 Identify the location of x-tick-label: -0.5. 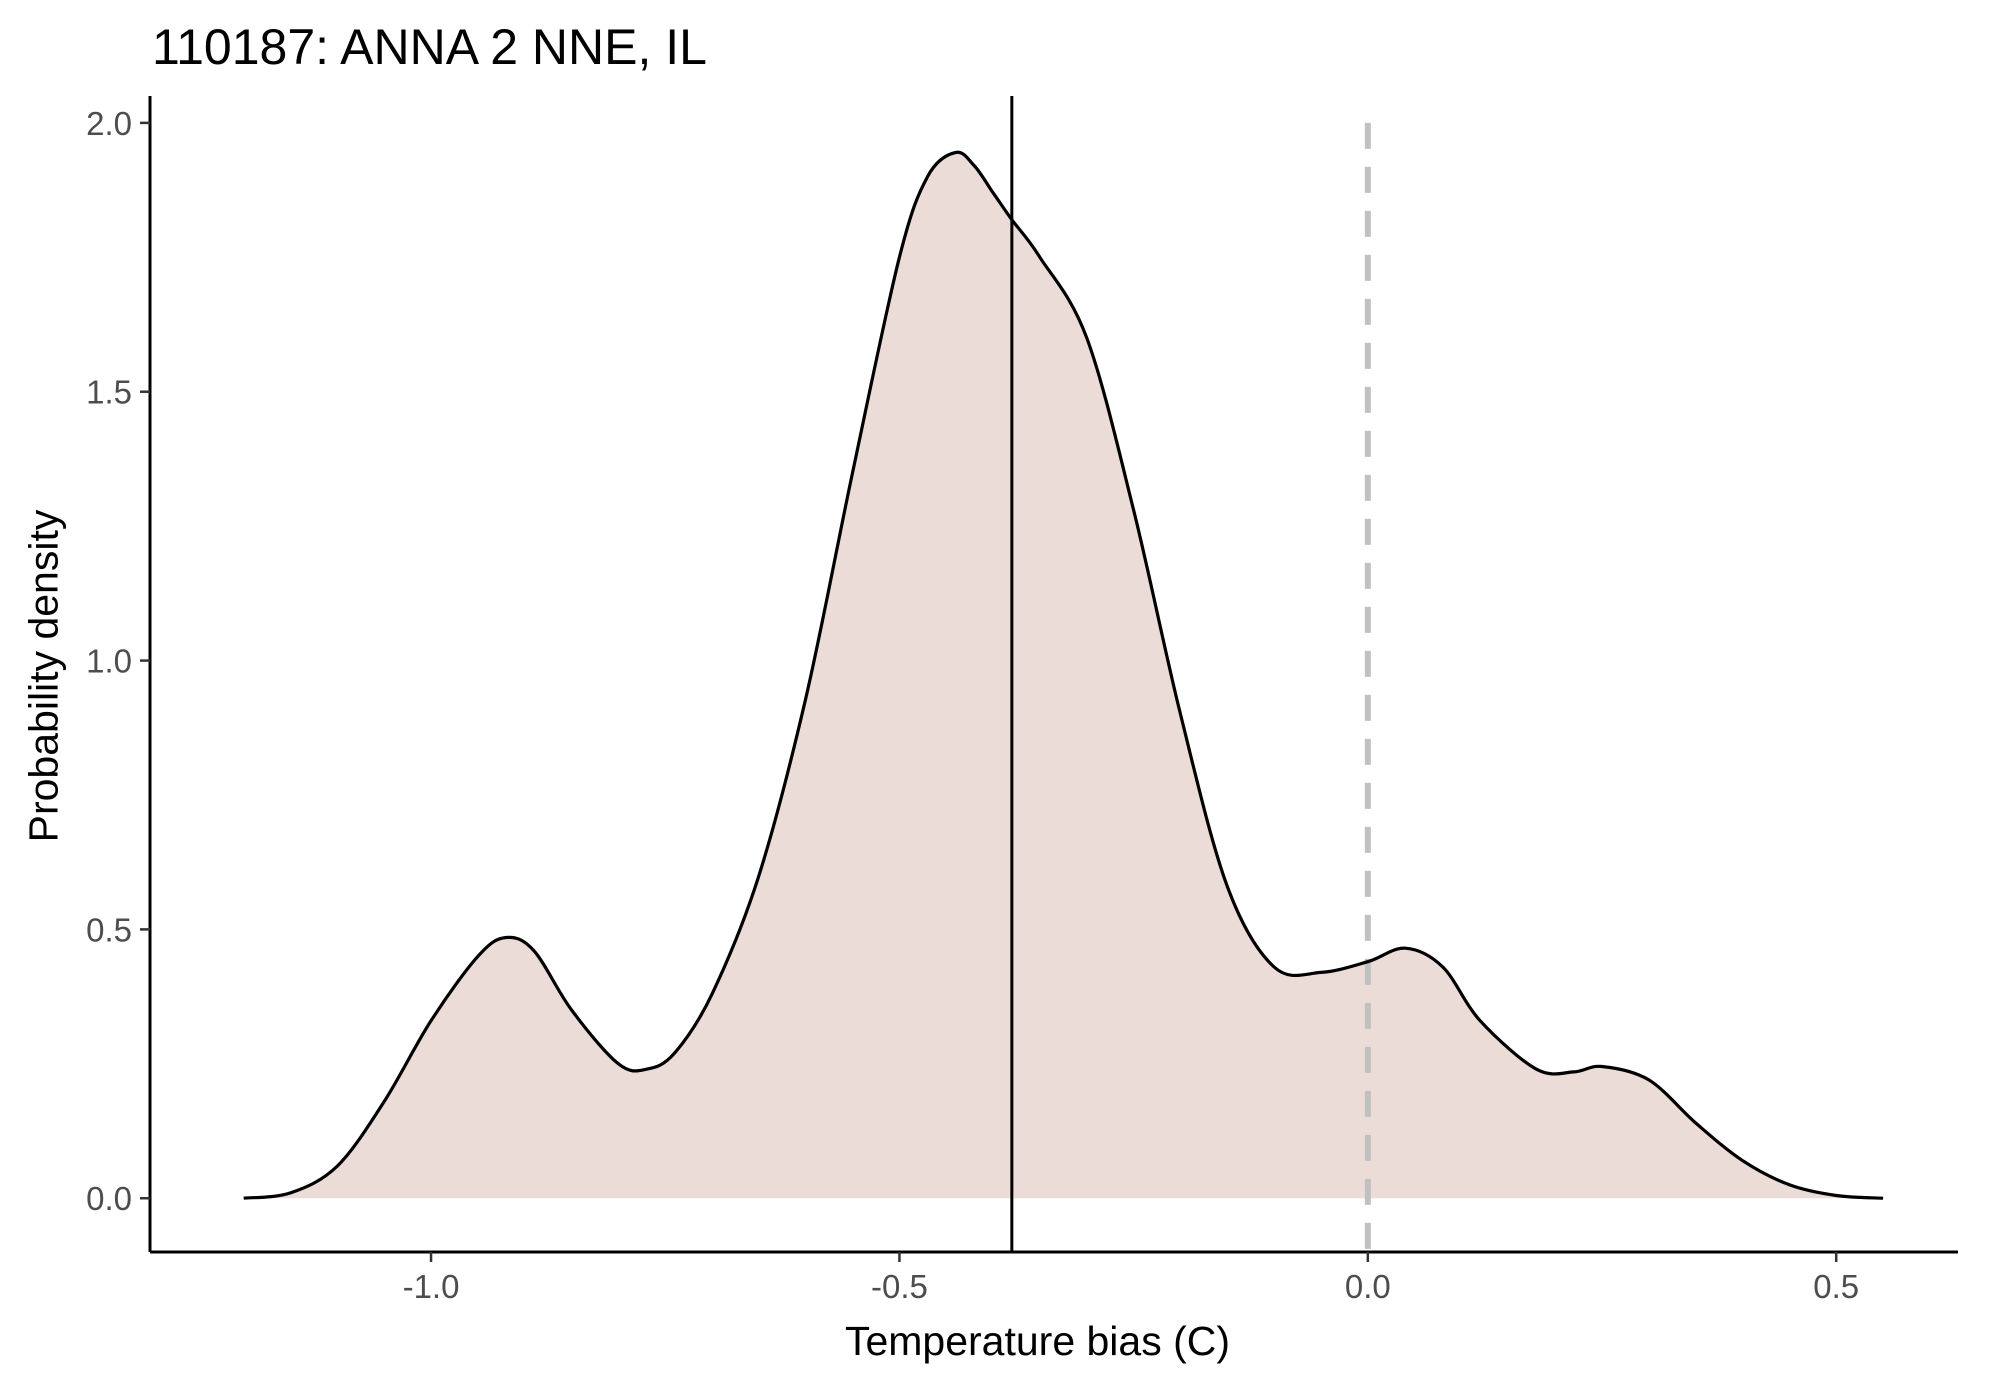
(899, 1286).